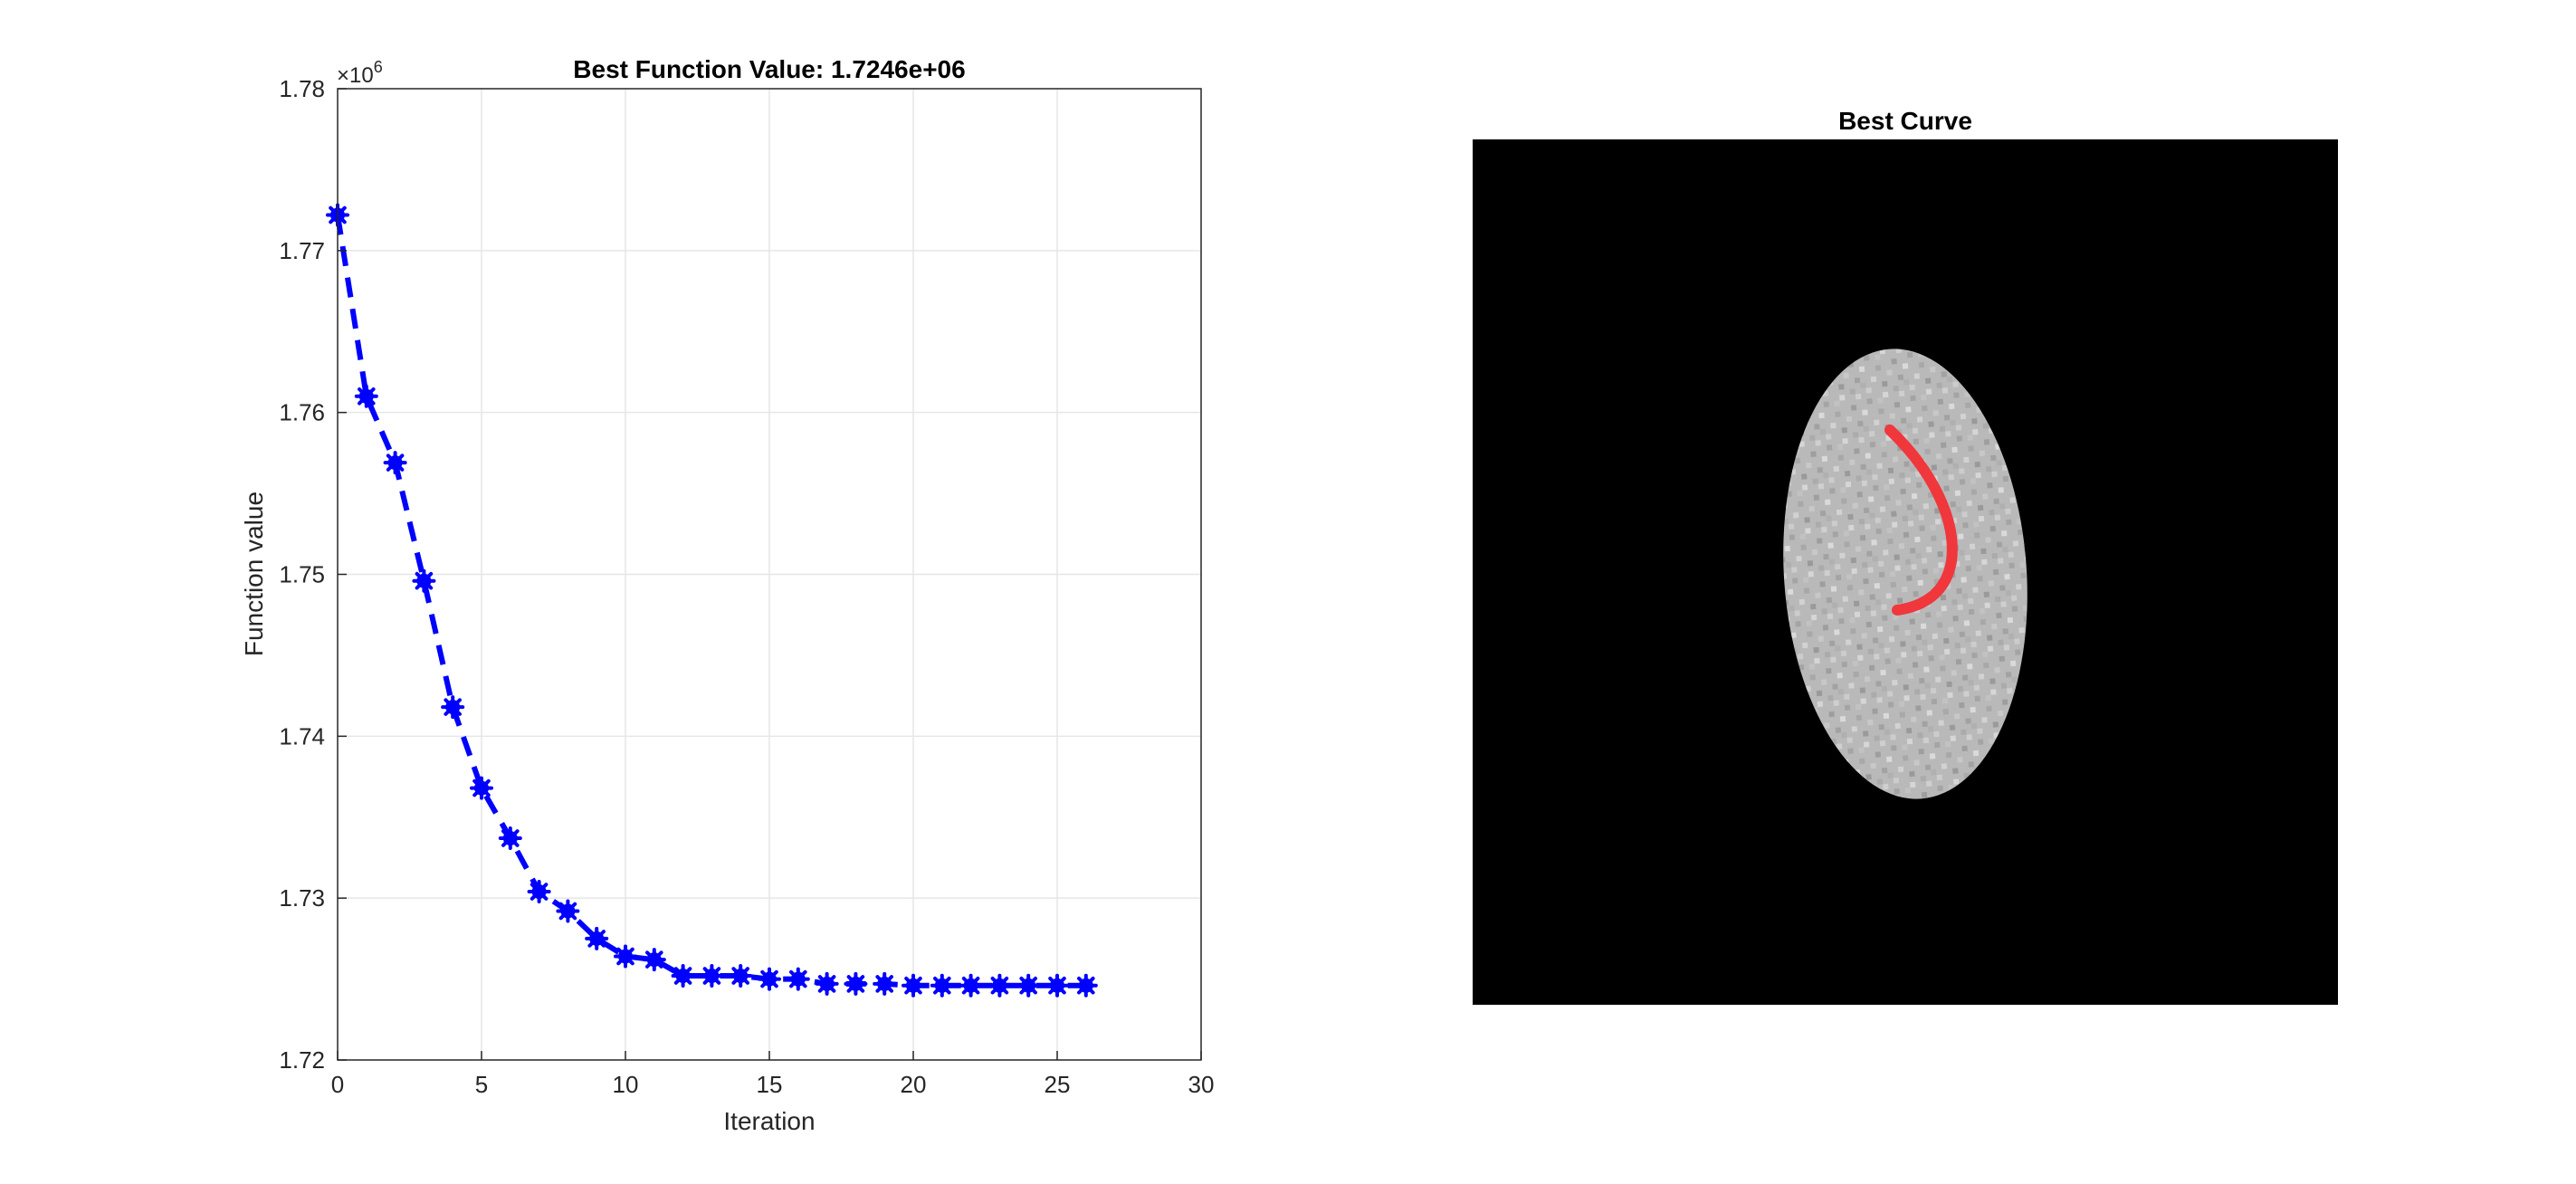  What do you see at coordinates (481, 1085) in the screenshot?
I see `x-tick-label: 5` at bounding box center [481, 1085].